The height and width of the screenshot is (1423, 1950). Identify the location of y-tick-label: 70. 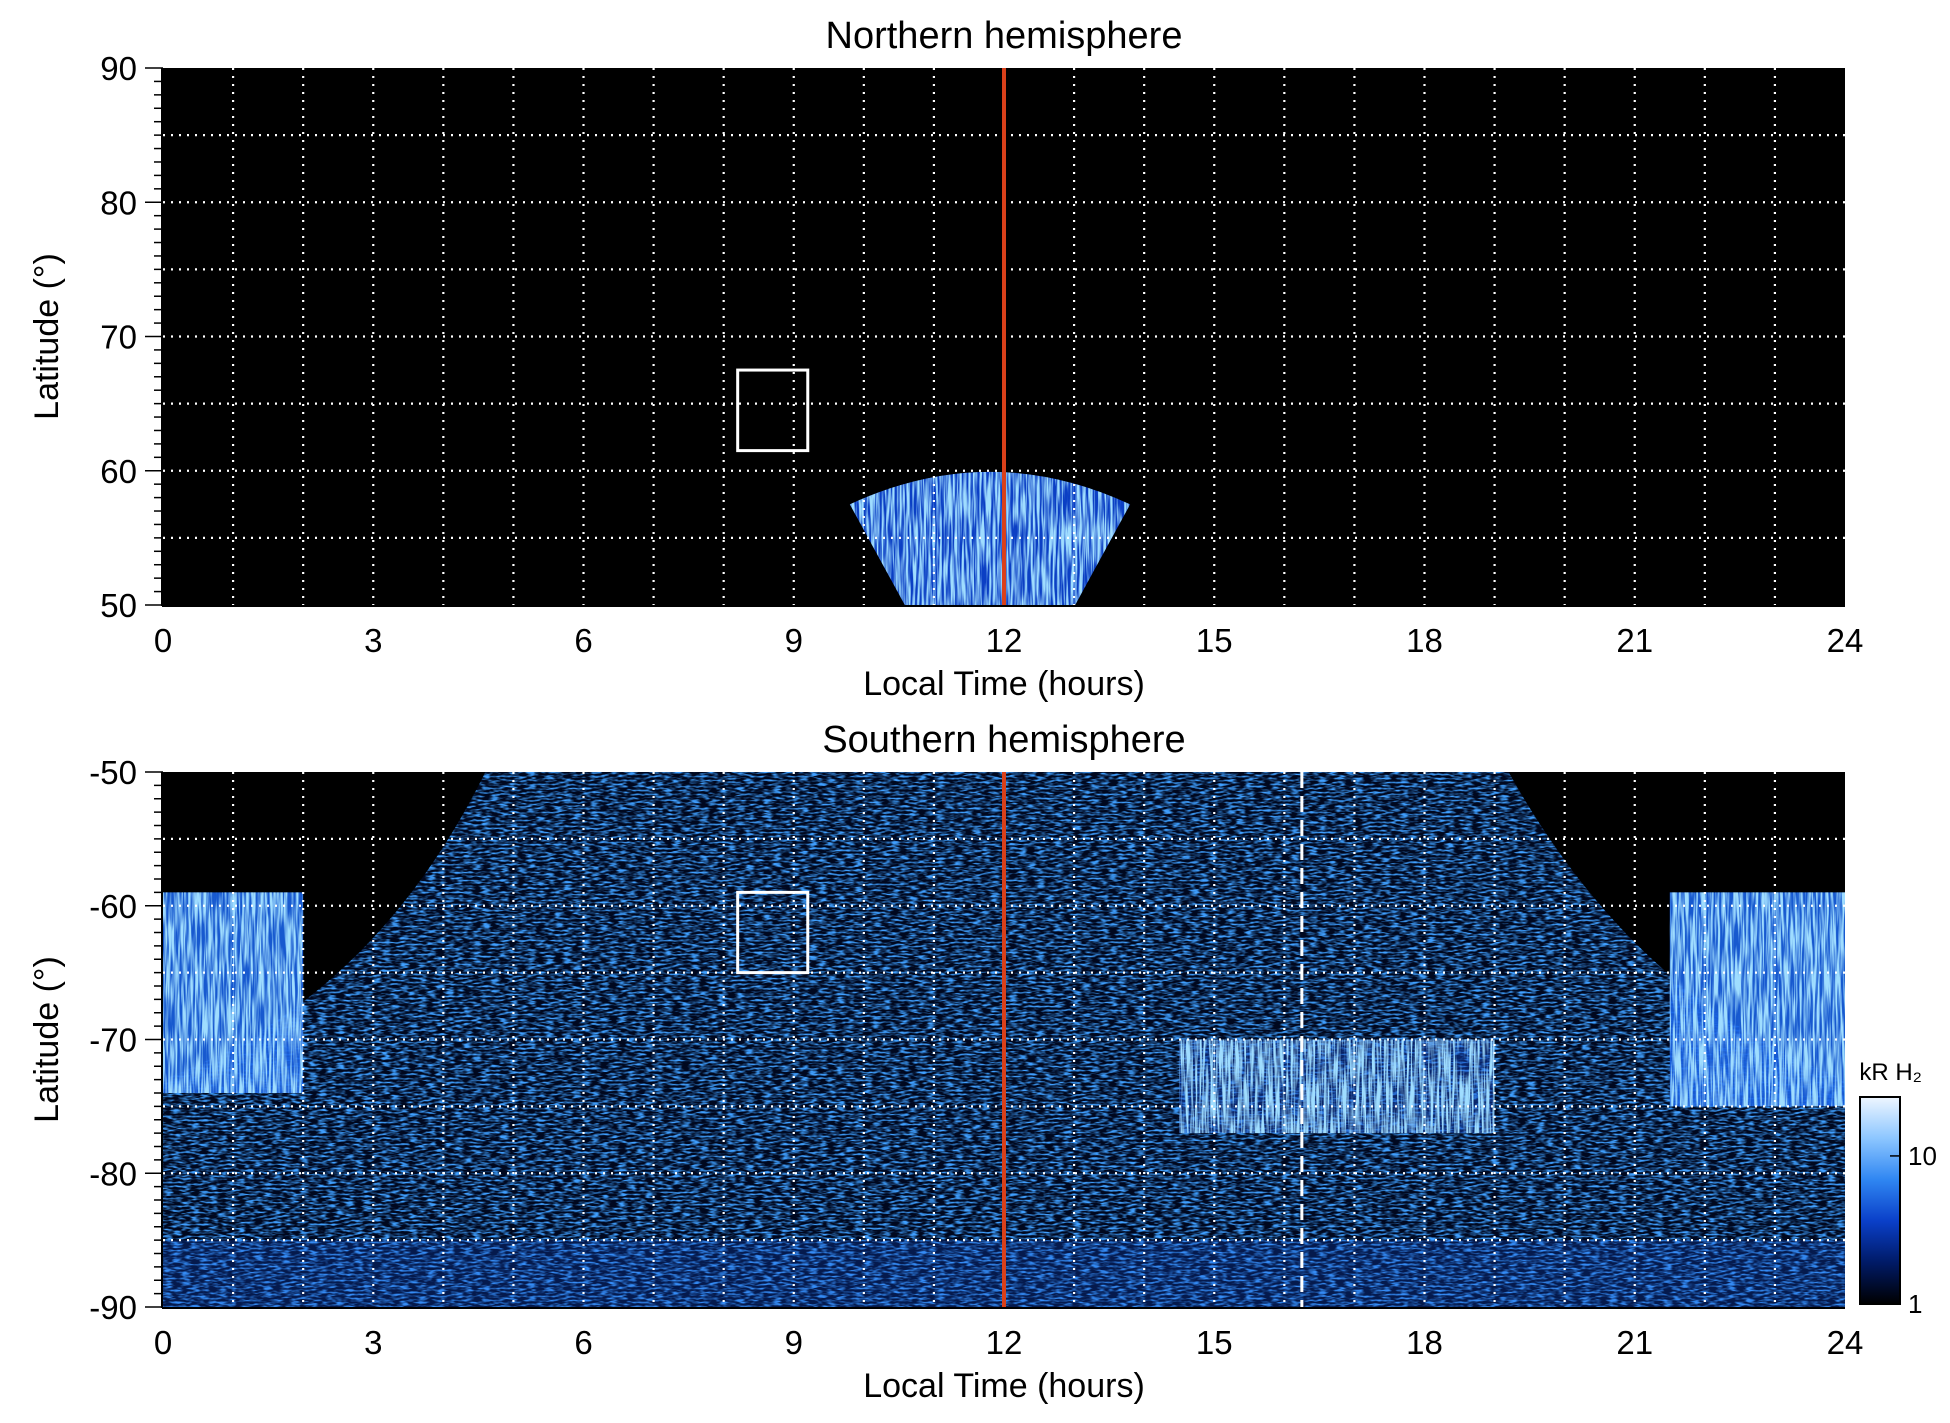
(118, 337).